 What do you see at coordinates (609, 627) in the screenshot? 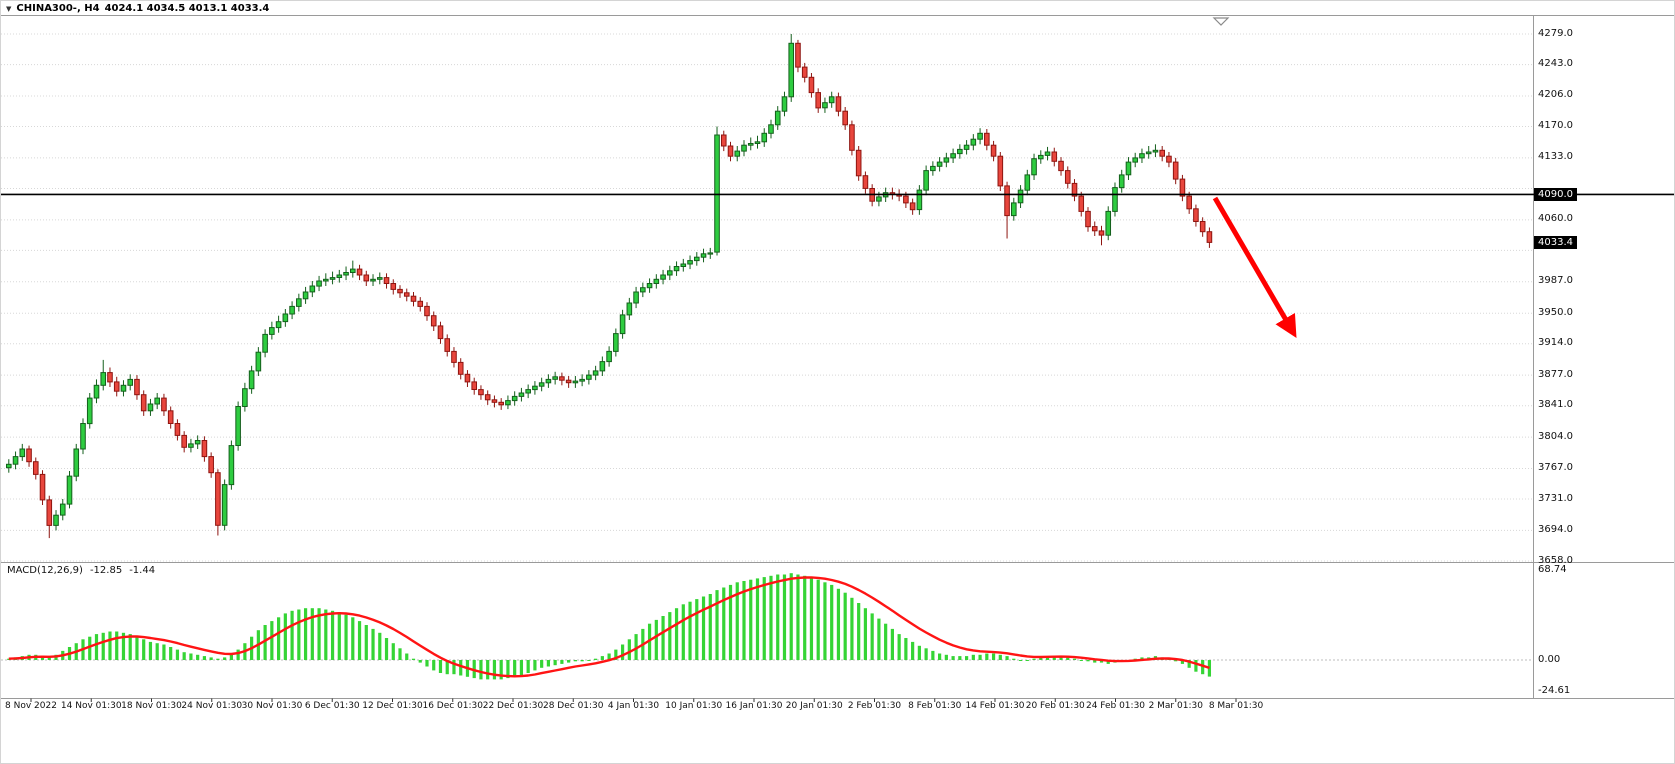
I see `macd-signal-line` at bounding box center [609, 627].